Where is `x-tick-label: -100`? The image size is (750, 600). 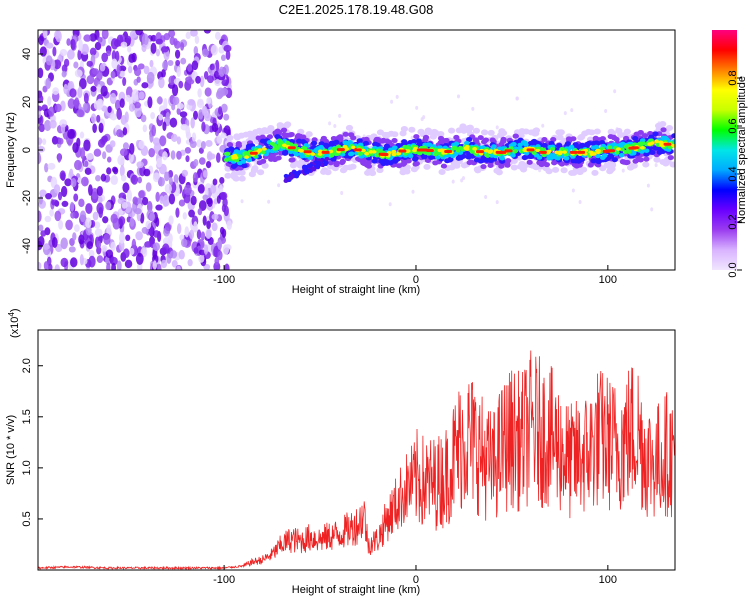
x-tick-label: -100 is located at coordinates (224, 280).